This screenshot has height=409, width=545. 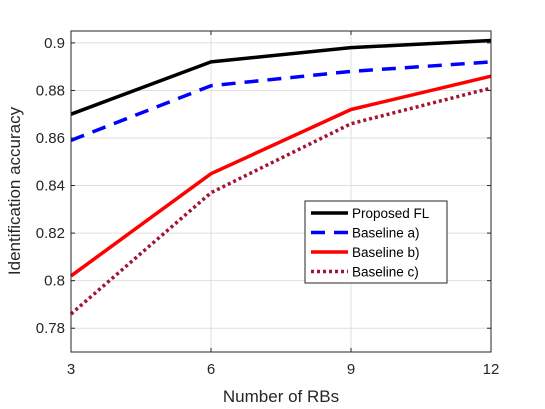 I want to click on x-tick-label: 6, so click(x=211, y=369).